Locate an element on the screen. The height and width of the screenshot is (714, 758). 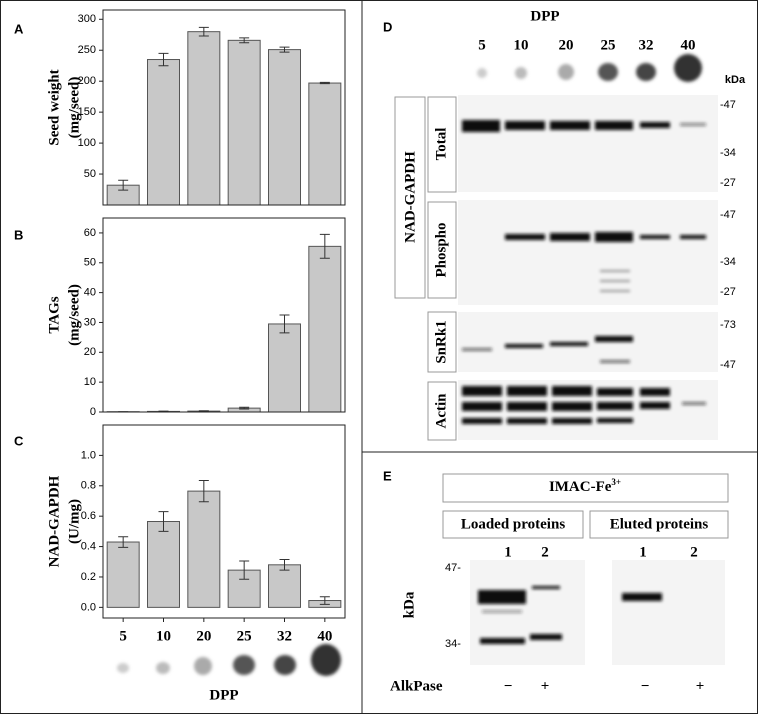
y-tick-label: 0.0 is located at coordinates (88, 607).